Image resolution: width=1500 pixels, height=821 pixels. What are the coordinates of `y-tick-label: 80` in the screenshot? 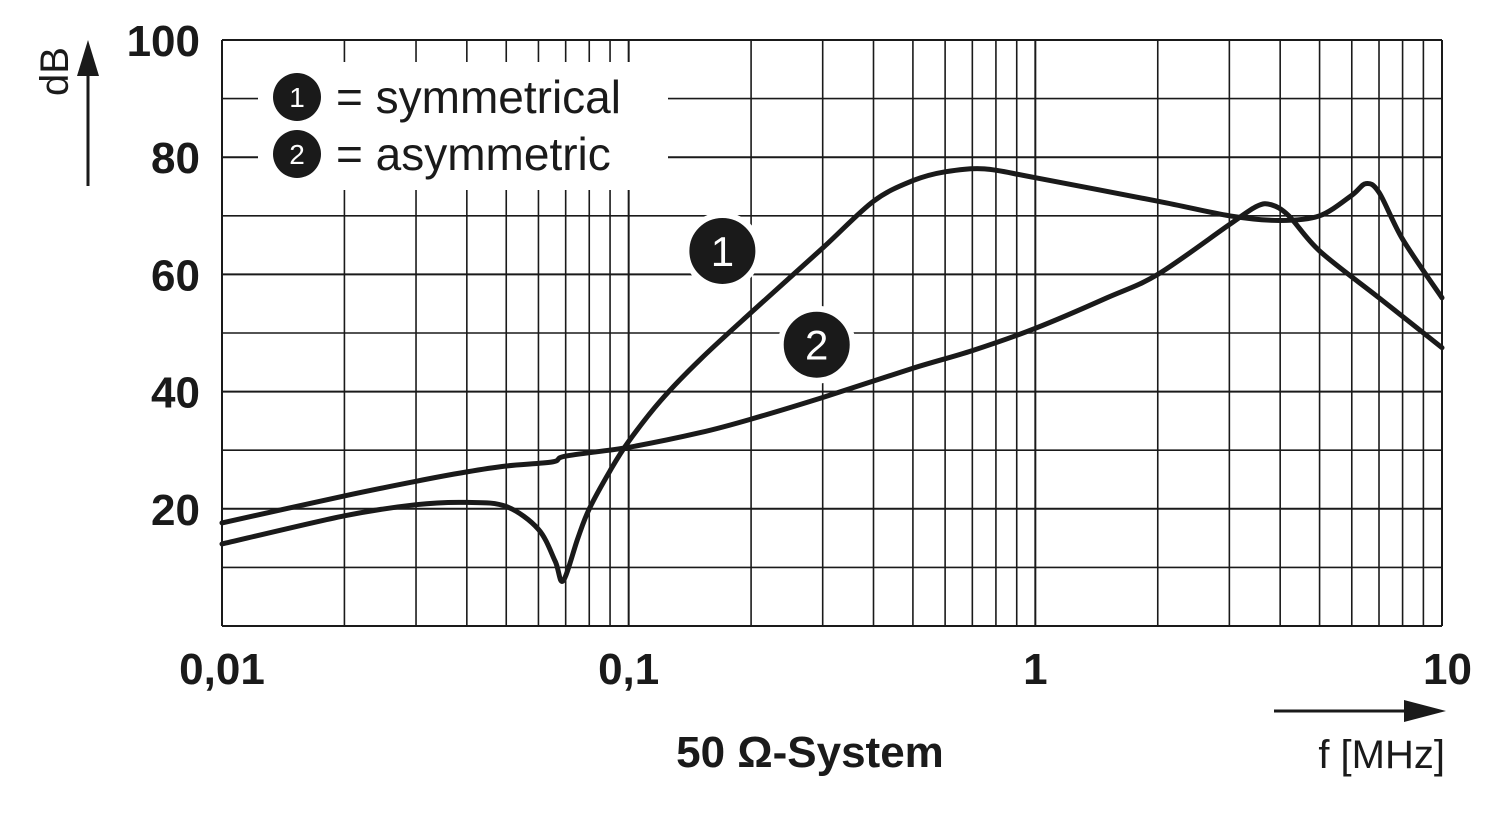 It's located at (175, 158).